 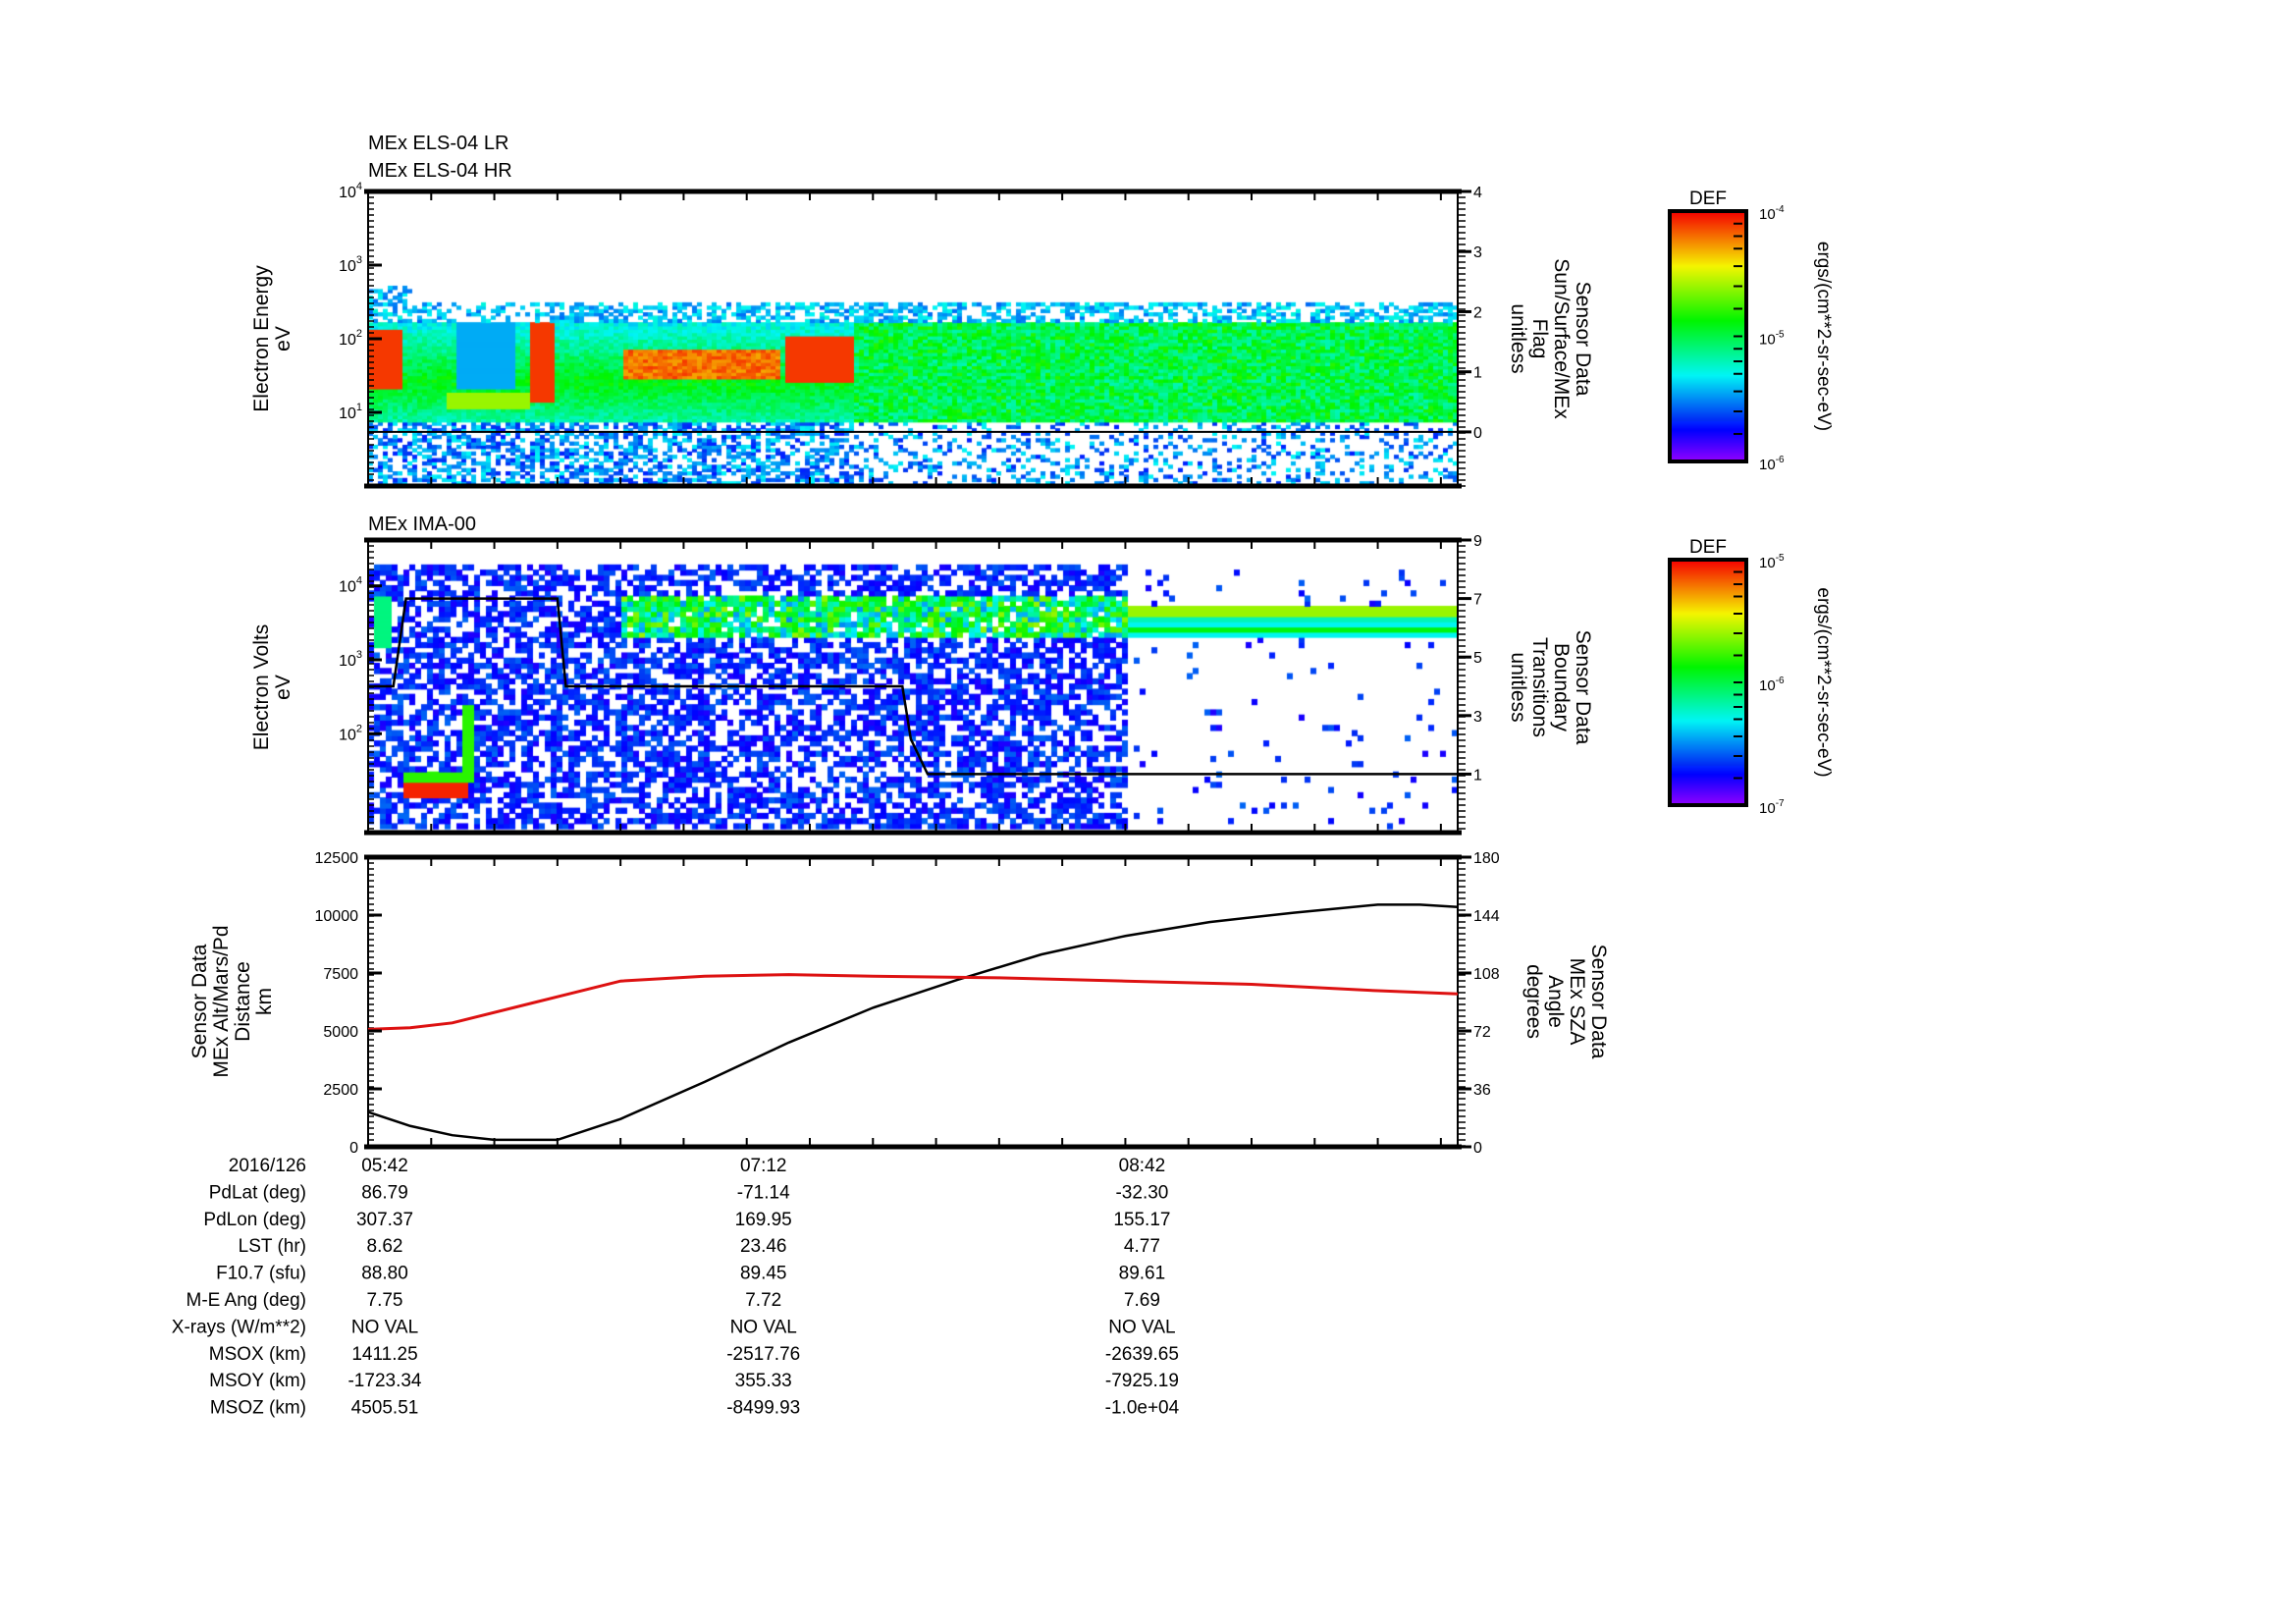 What do you see at coordinates (763, 1246) in the screenshot?
I see `ephemeris-value: 23.46` at bounding box center [763, 1246].